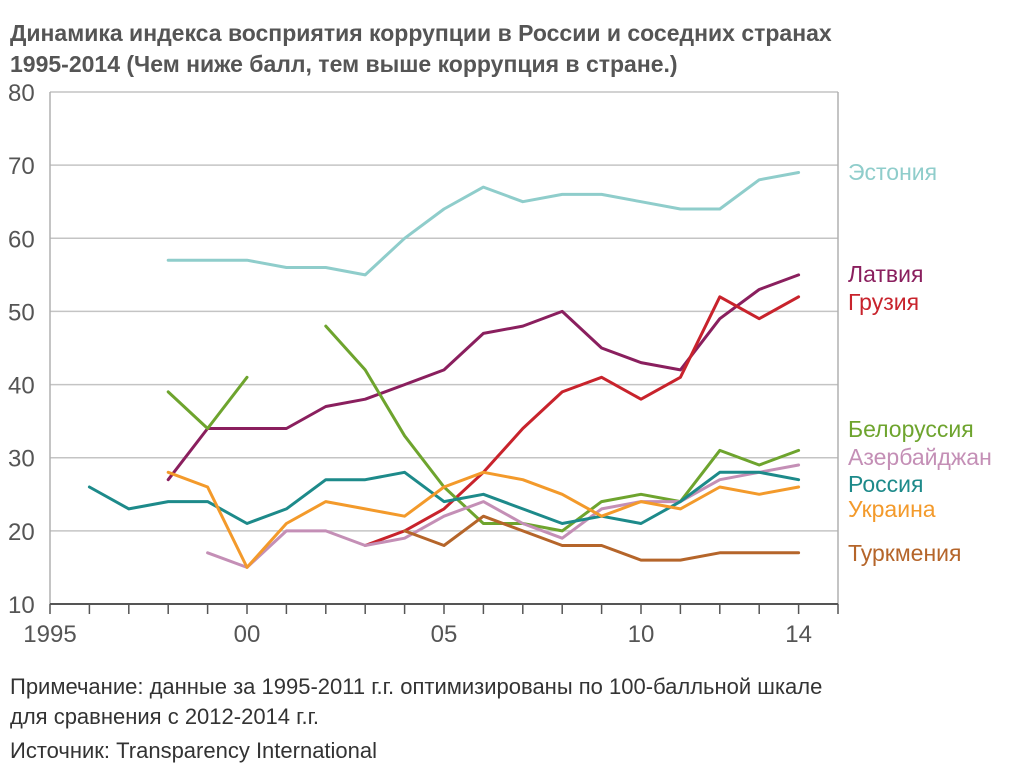 The image size is (1024, 768). Describe the element at coordinates (641, 634) in the screenshot. I see `x-tick-label-10: 10` at that location.